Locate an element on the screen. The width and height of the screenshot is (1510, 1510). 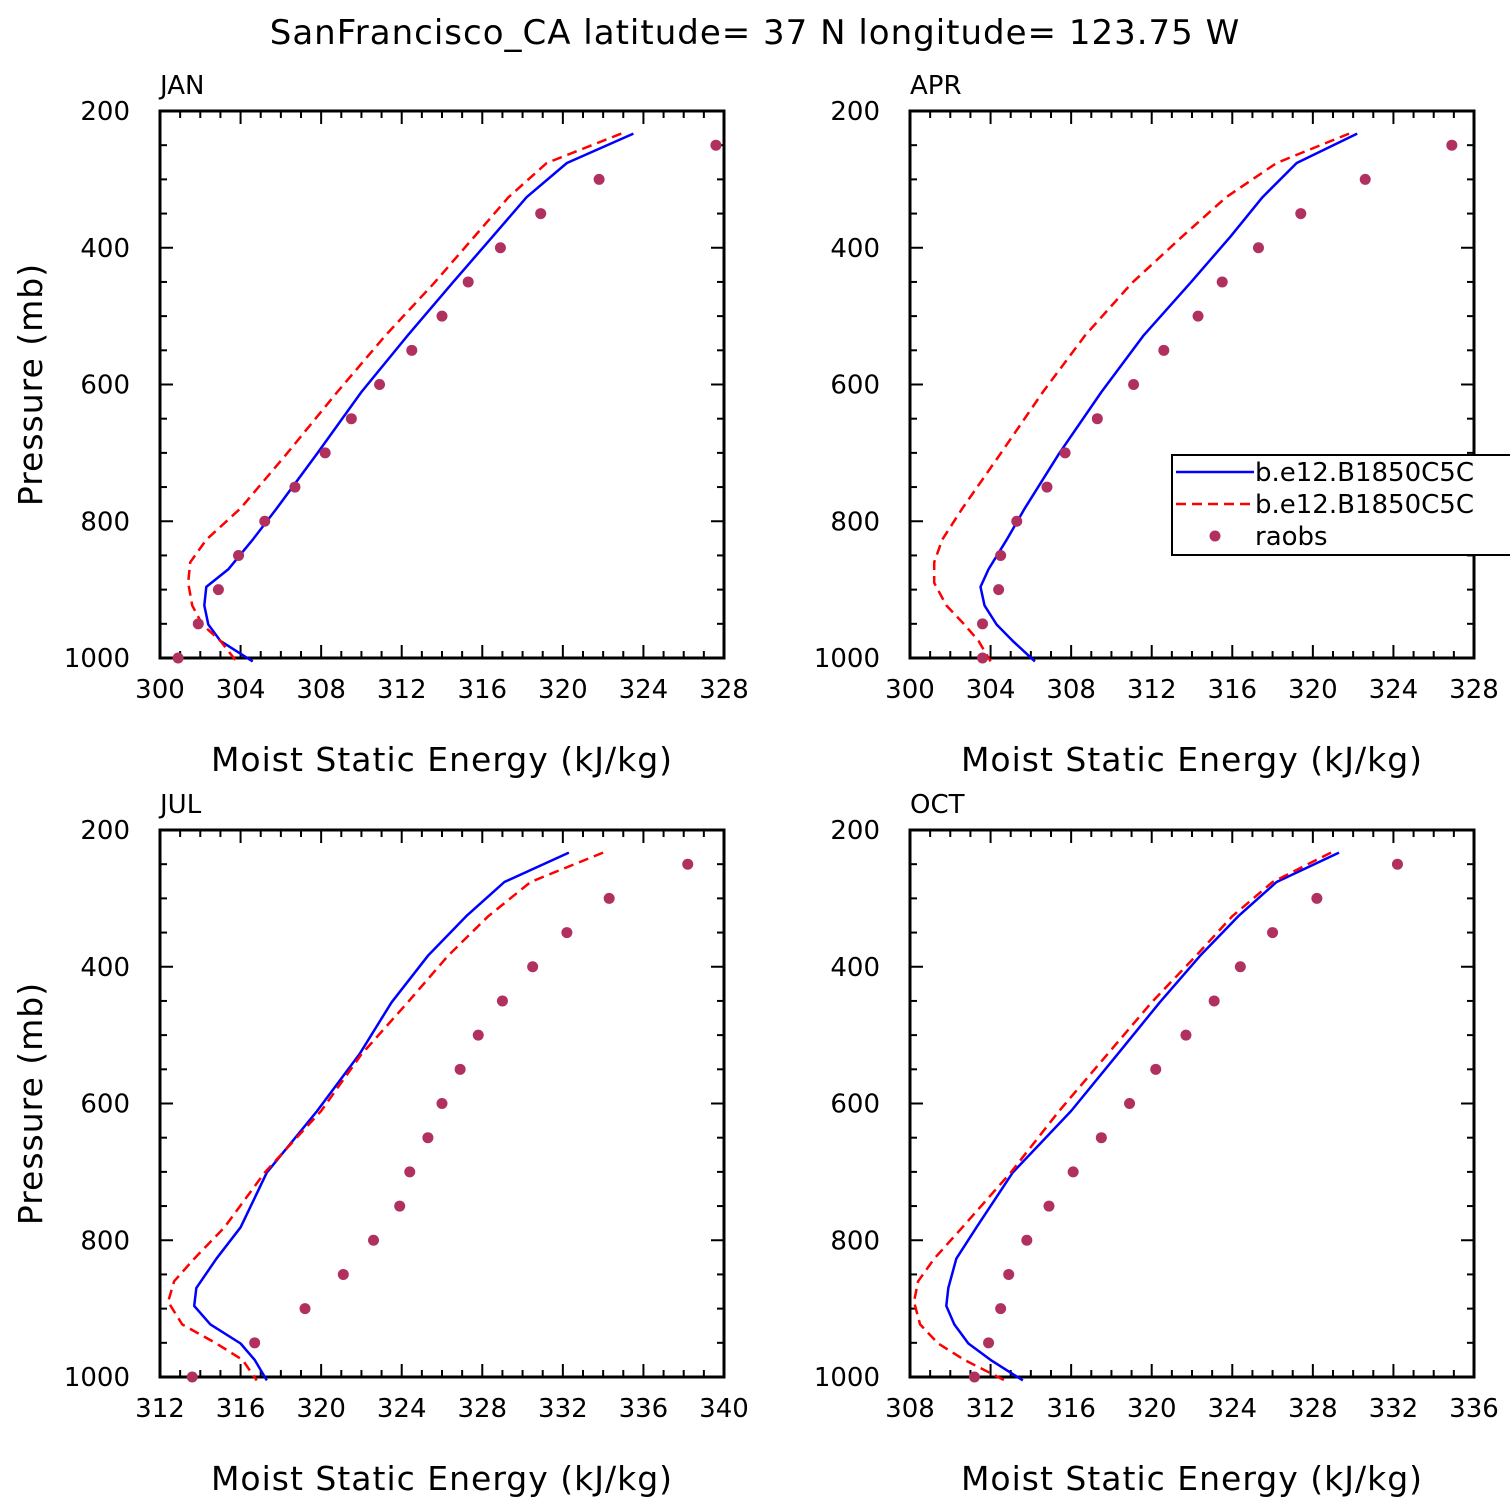
legend-label: b.e12.B1850C5C is located at coordinates (1364, 505).